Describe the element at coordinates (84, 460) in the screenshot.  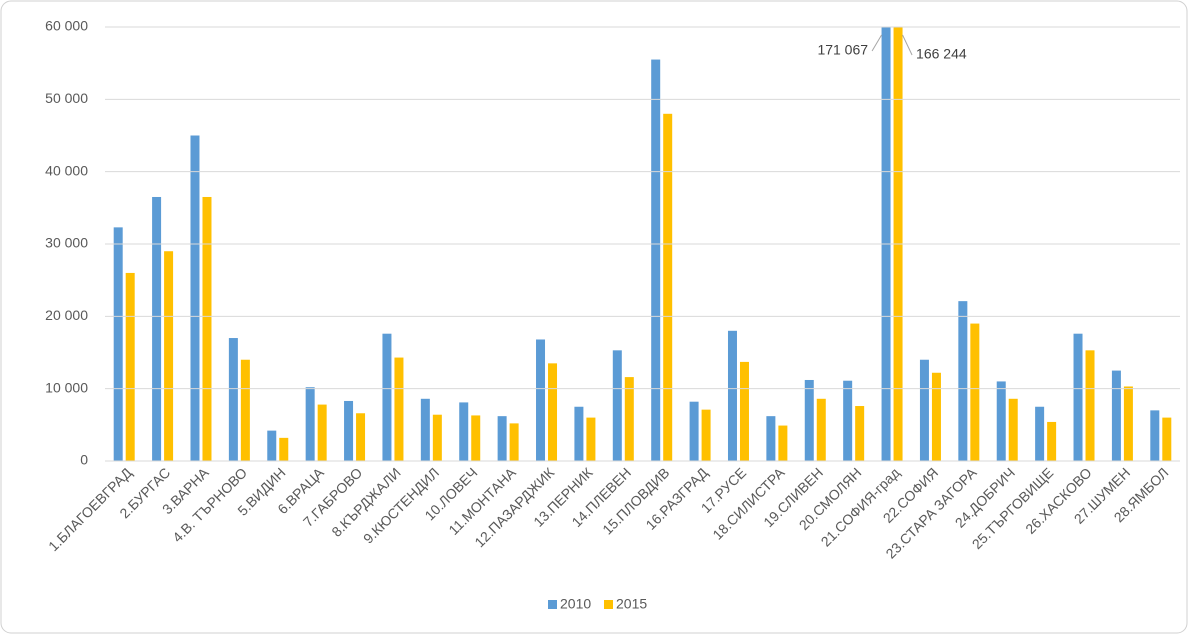
I see `y-tick-label: 0` at that location.